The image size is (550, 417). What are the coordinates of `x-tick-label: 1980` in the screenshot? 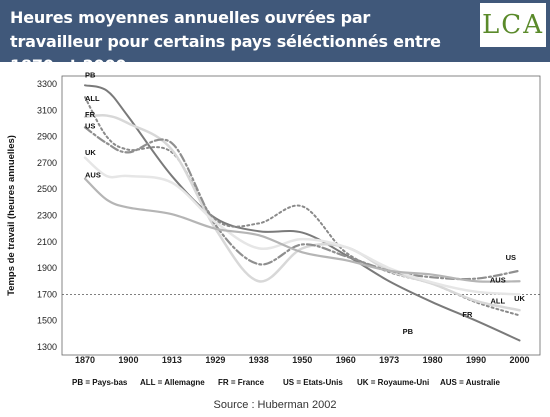 It's located at (433, 360).